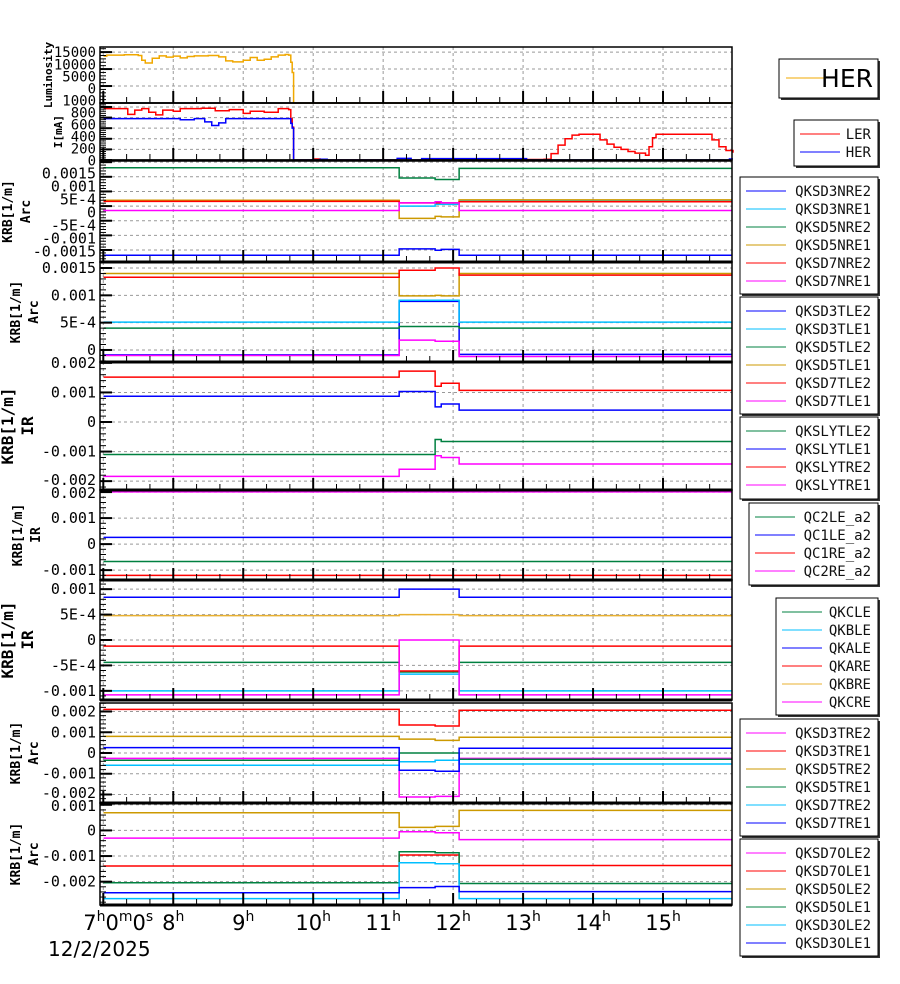 This screenshot has width=900, height=984. I want to click on legend-entry: QKSD7TRE2, so click(808, 806).